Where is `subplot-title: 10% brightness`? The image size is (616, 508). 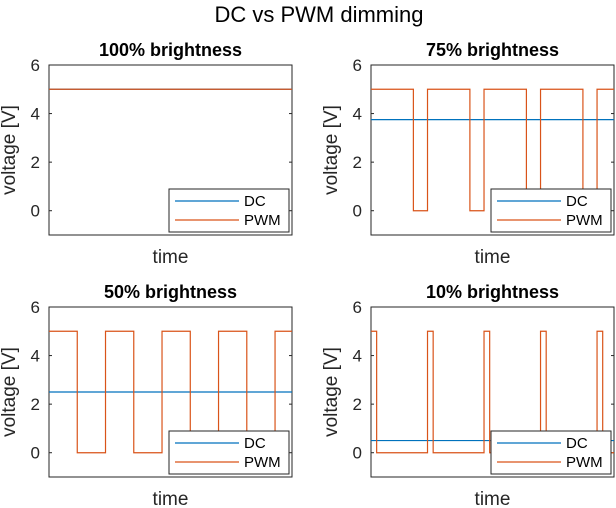
subplot-title: 10% brightness is located at coordinates (492, 292).